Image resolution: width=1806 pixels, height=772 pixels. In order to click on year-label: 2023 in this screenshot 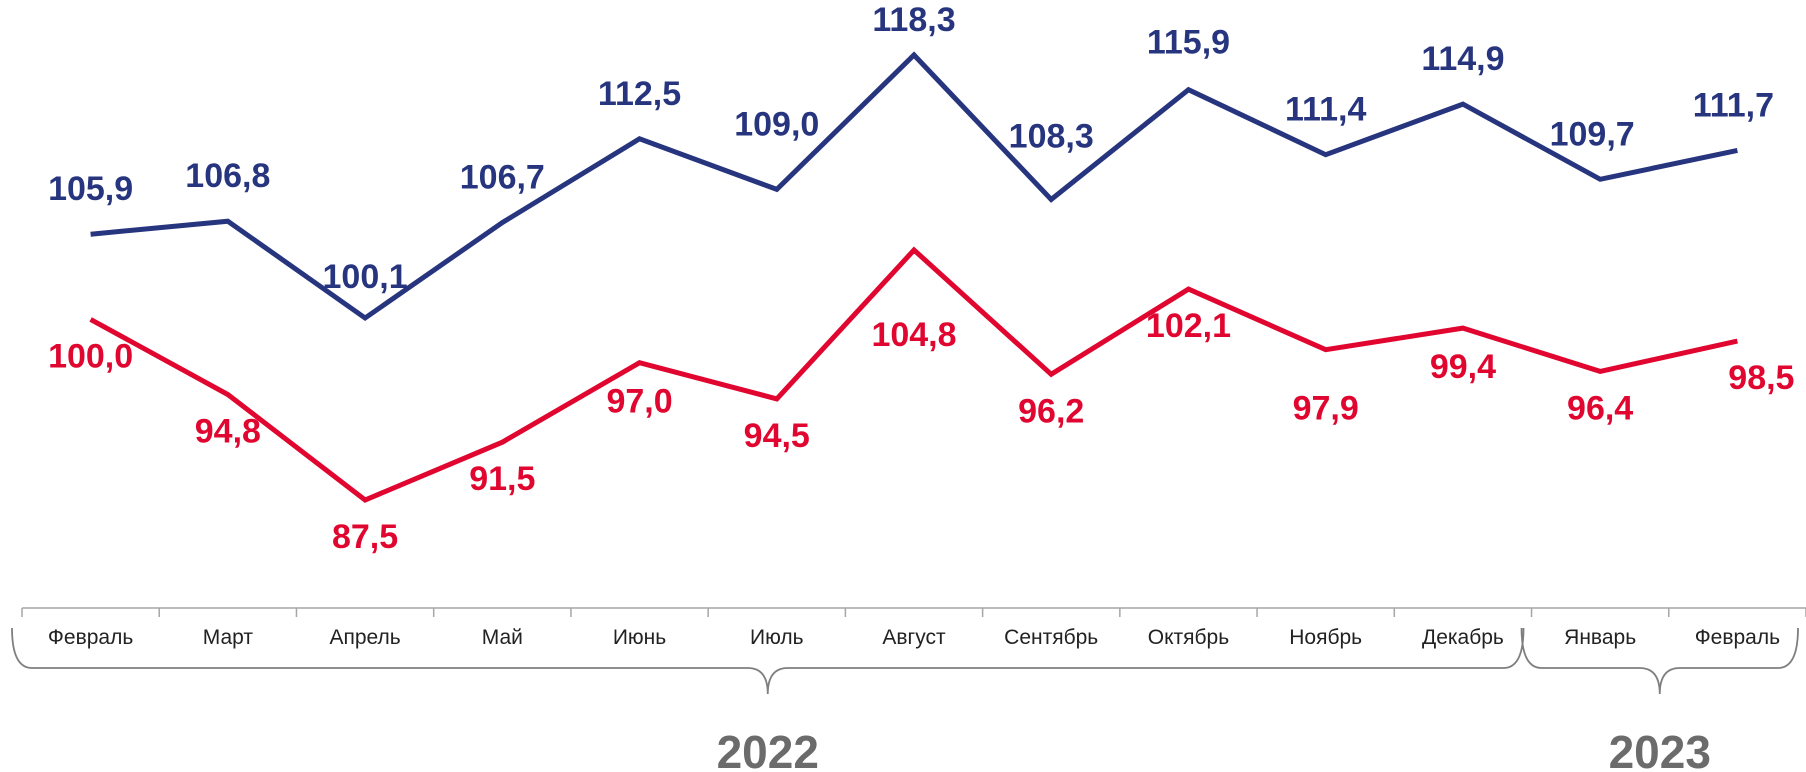, I will do `click(1660, 749)`.